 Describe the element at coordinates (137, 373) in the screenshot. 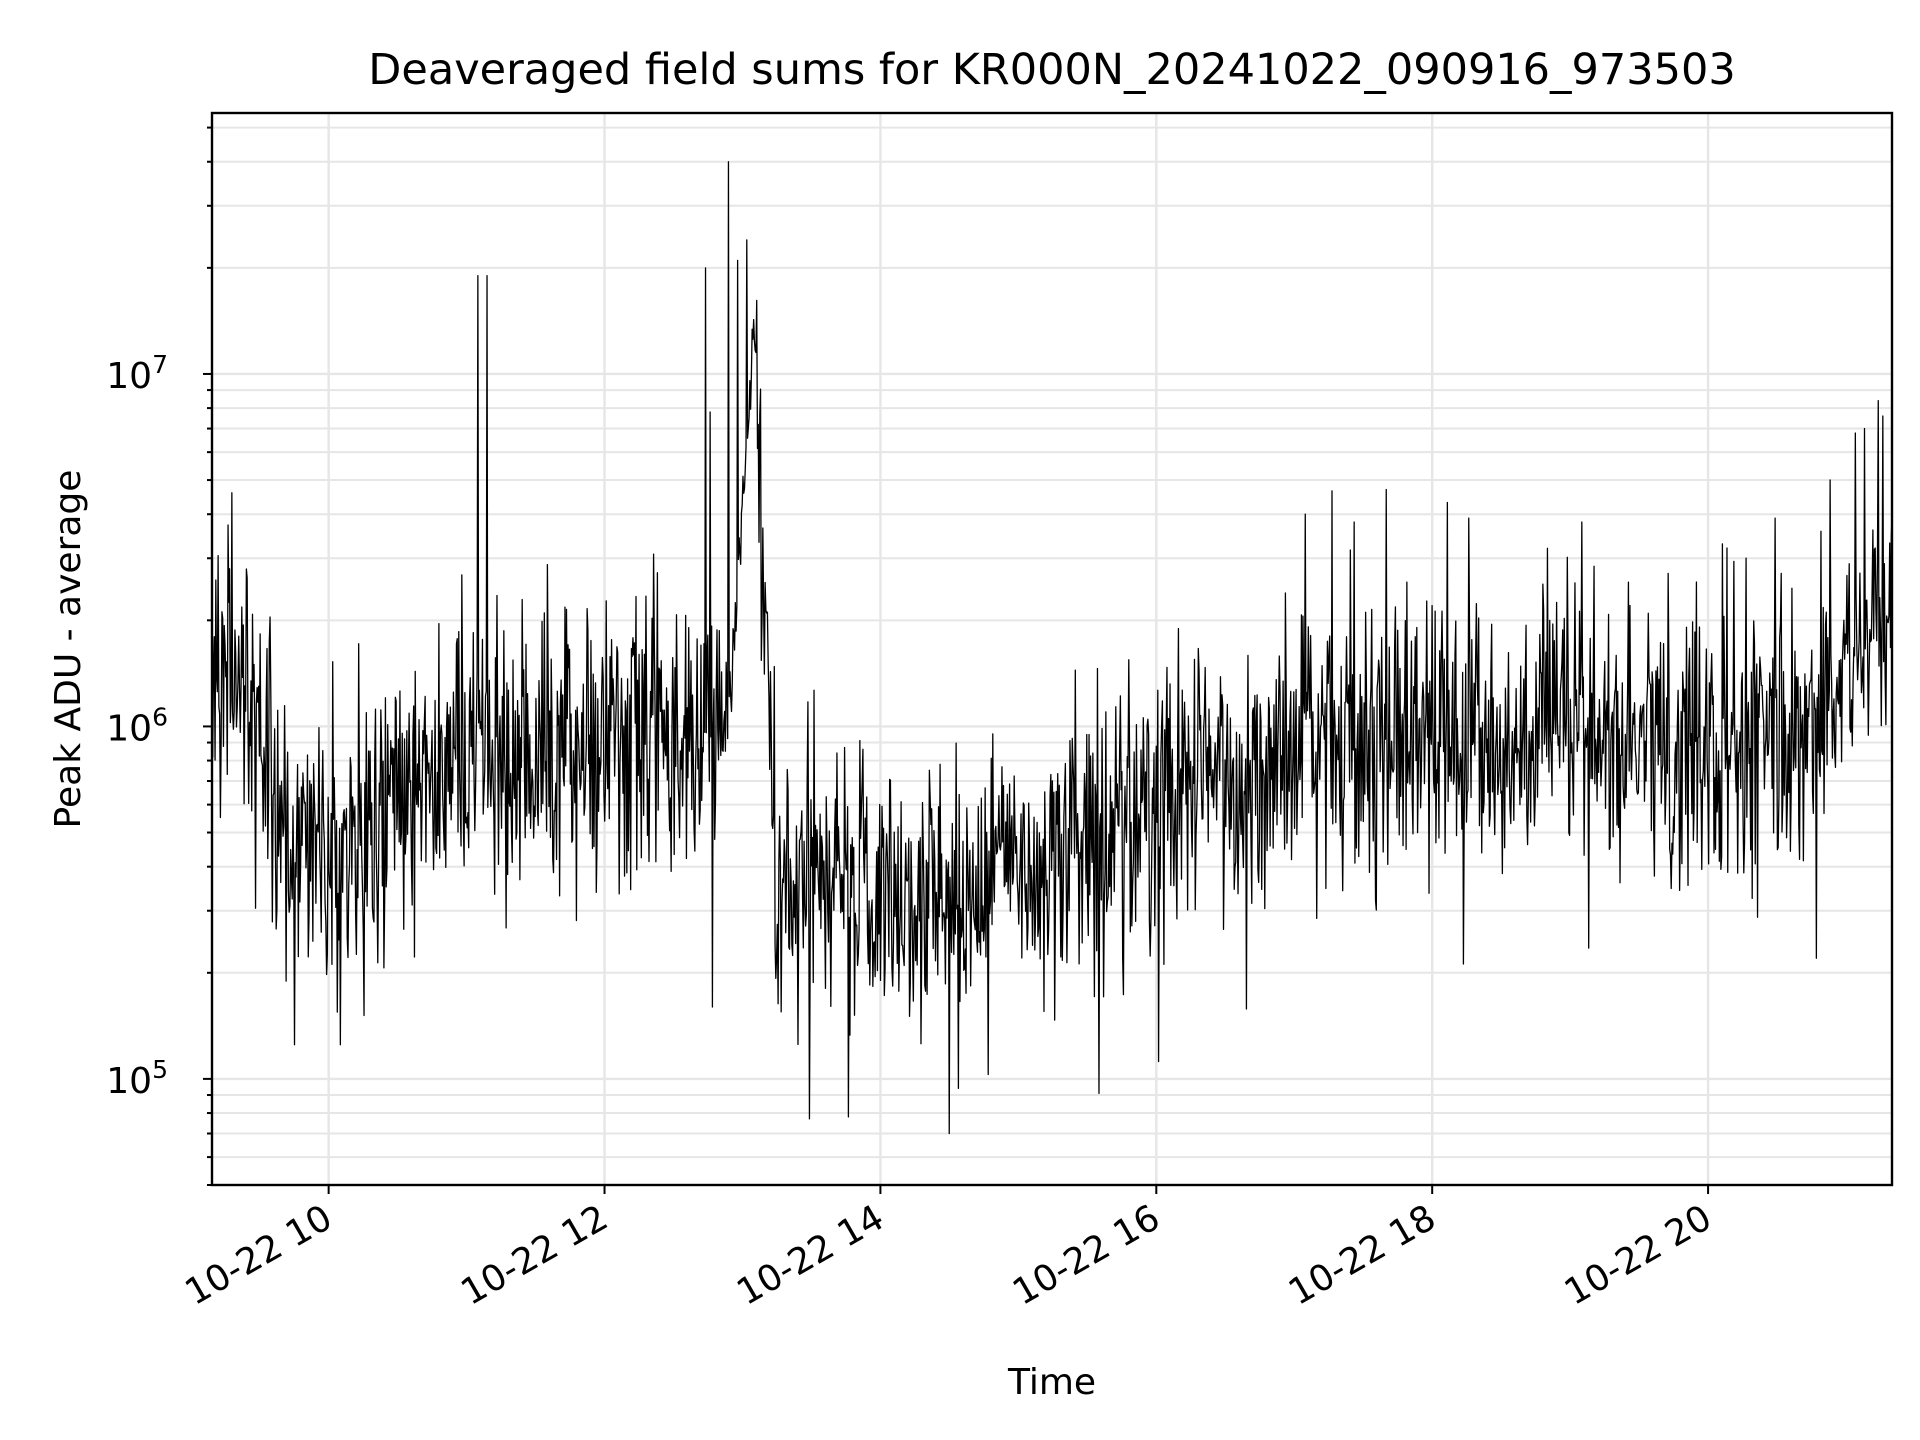

I see `y-tick-label: 10⁷` at that location.